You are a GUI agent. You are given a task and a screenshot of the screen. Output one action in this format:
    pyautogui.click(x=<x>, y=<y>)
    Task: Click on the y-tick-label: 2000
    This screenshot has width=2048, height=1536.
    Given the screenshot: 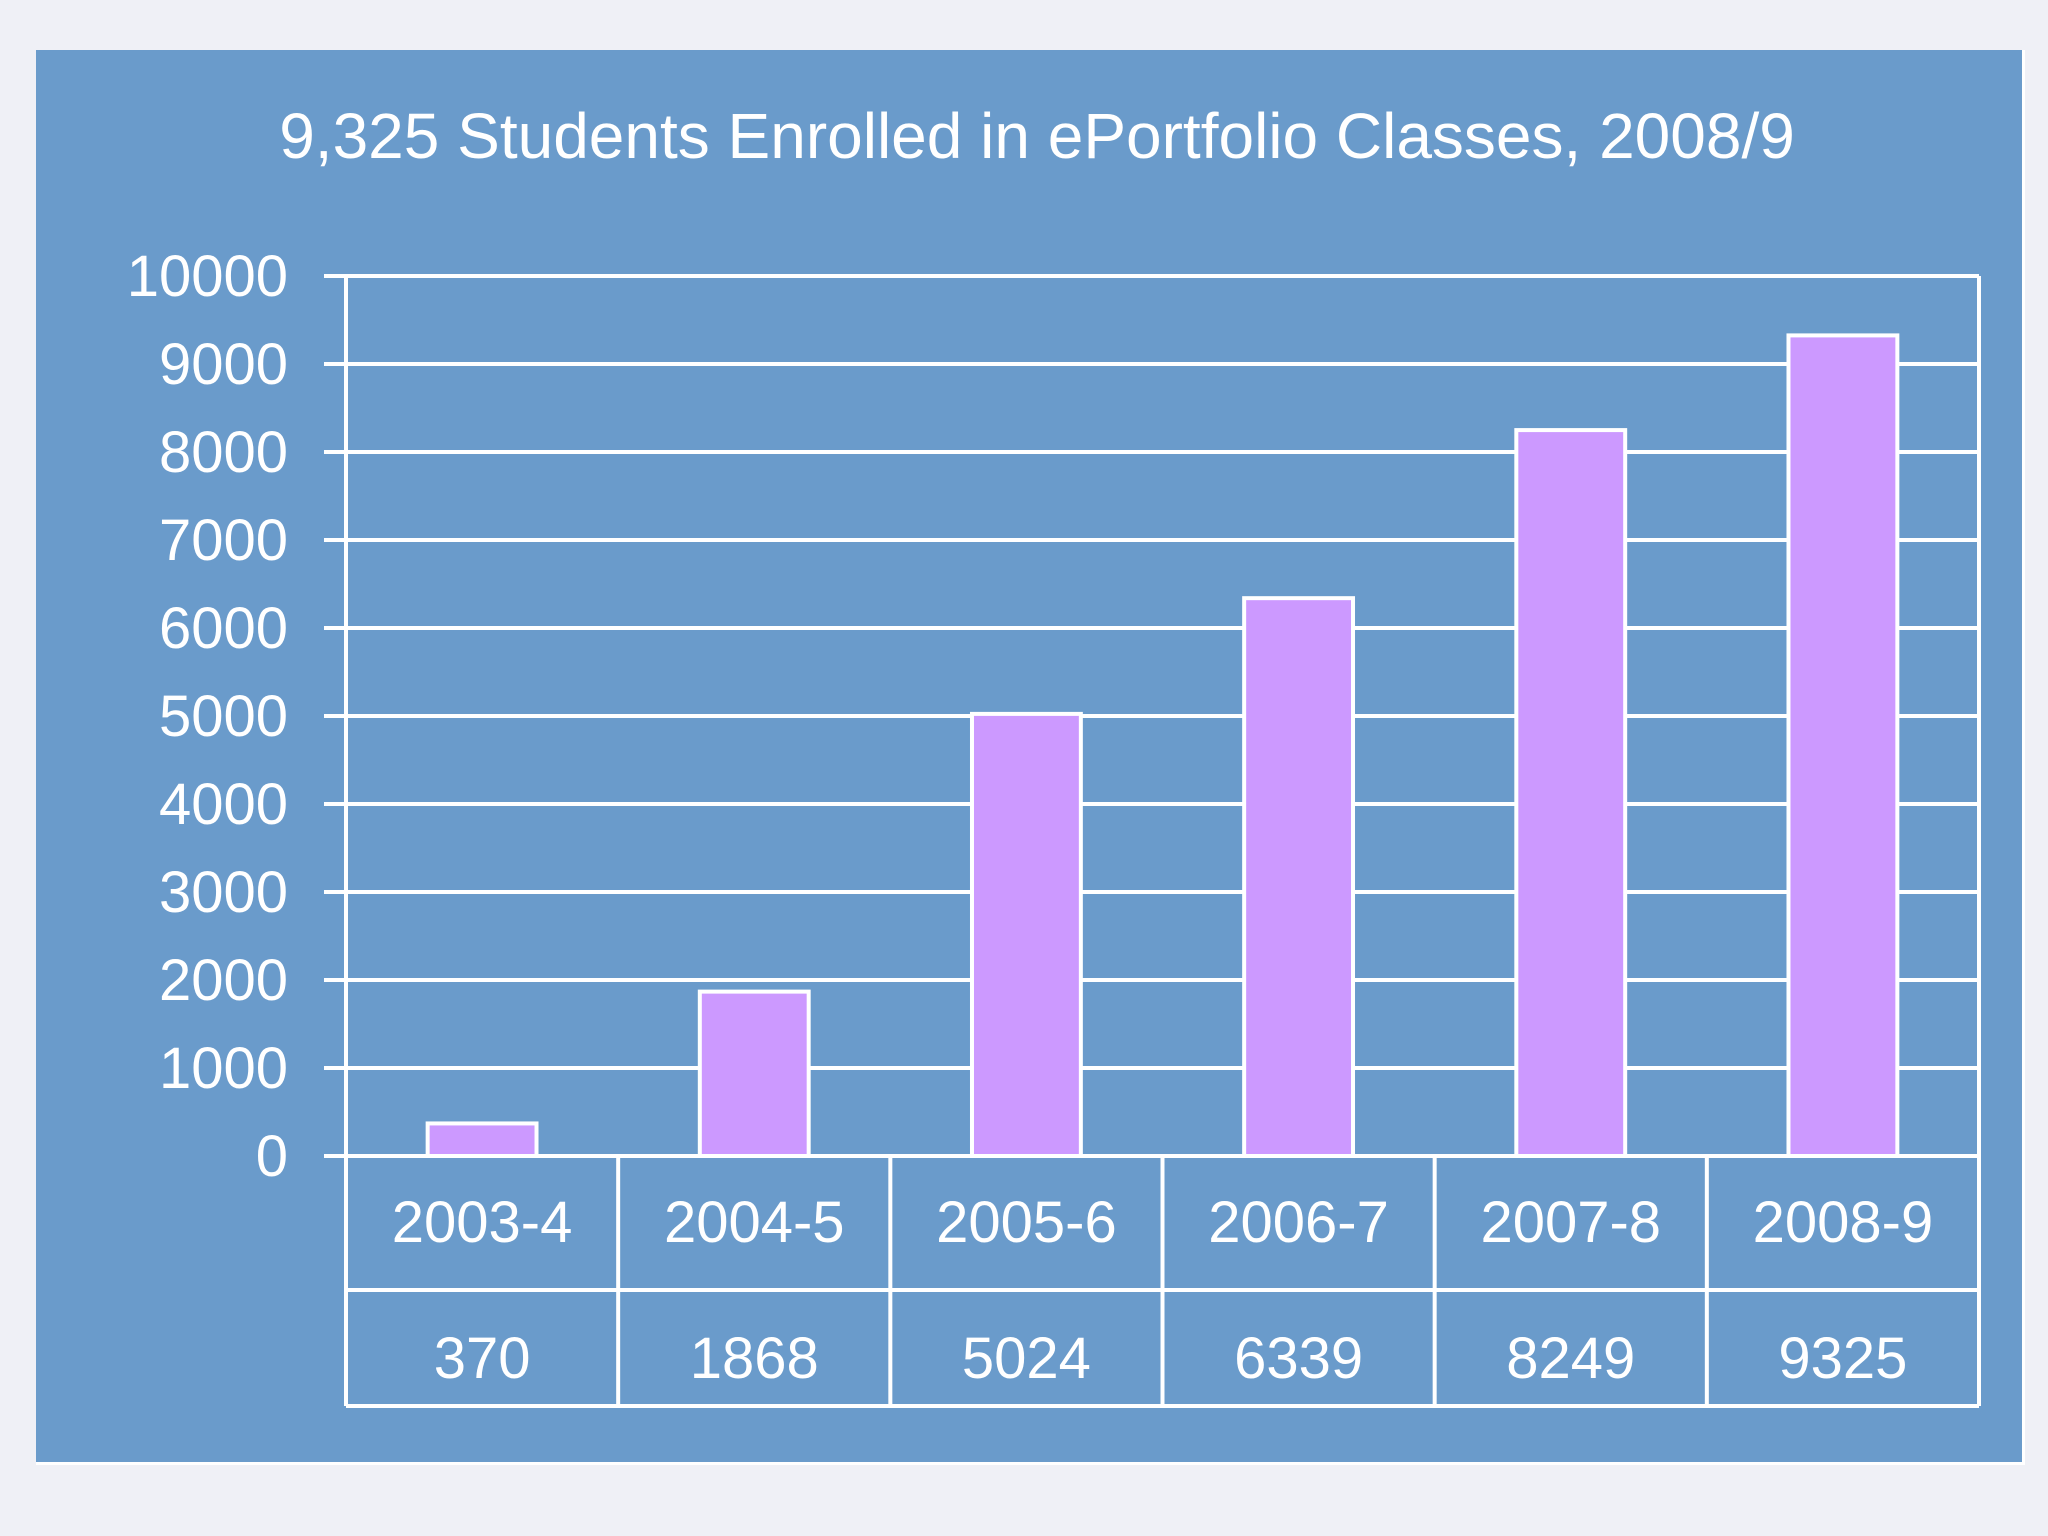 What is the action you would take?
    pyautogui.click(x=223, y=980)
    